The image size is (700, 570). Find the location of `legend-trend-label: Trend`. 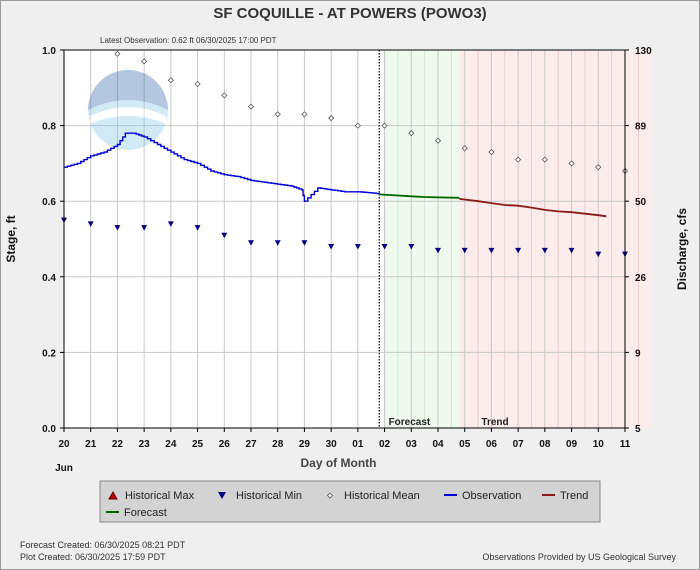

legend-trend-label: Trend is located at coordinates (574, 496).